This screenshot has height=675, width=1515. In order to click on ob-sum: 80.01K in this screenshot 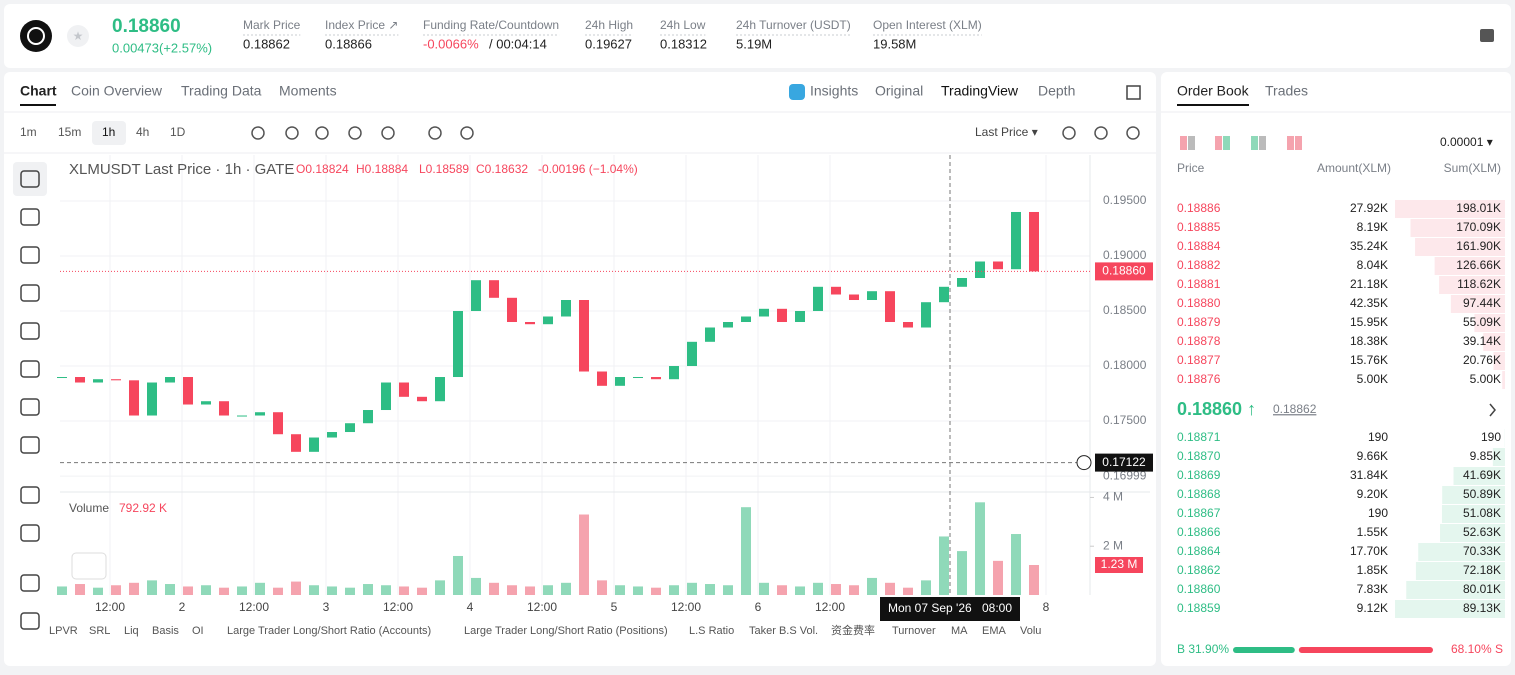, I will do `click(1482, 589)`.